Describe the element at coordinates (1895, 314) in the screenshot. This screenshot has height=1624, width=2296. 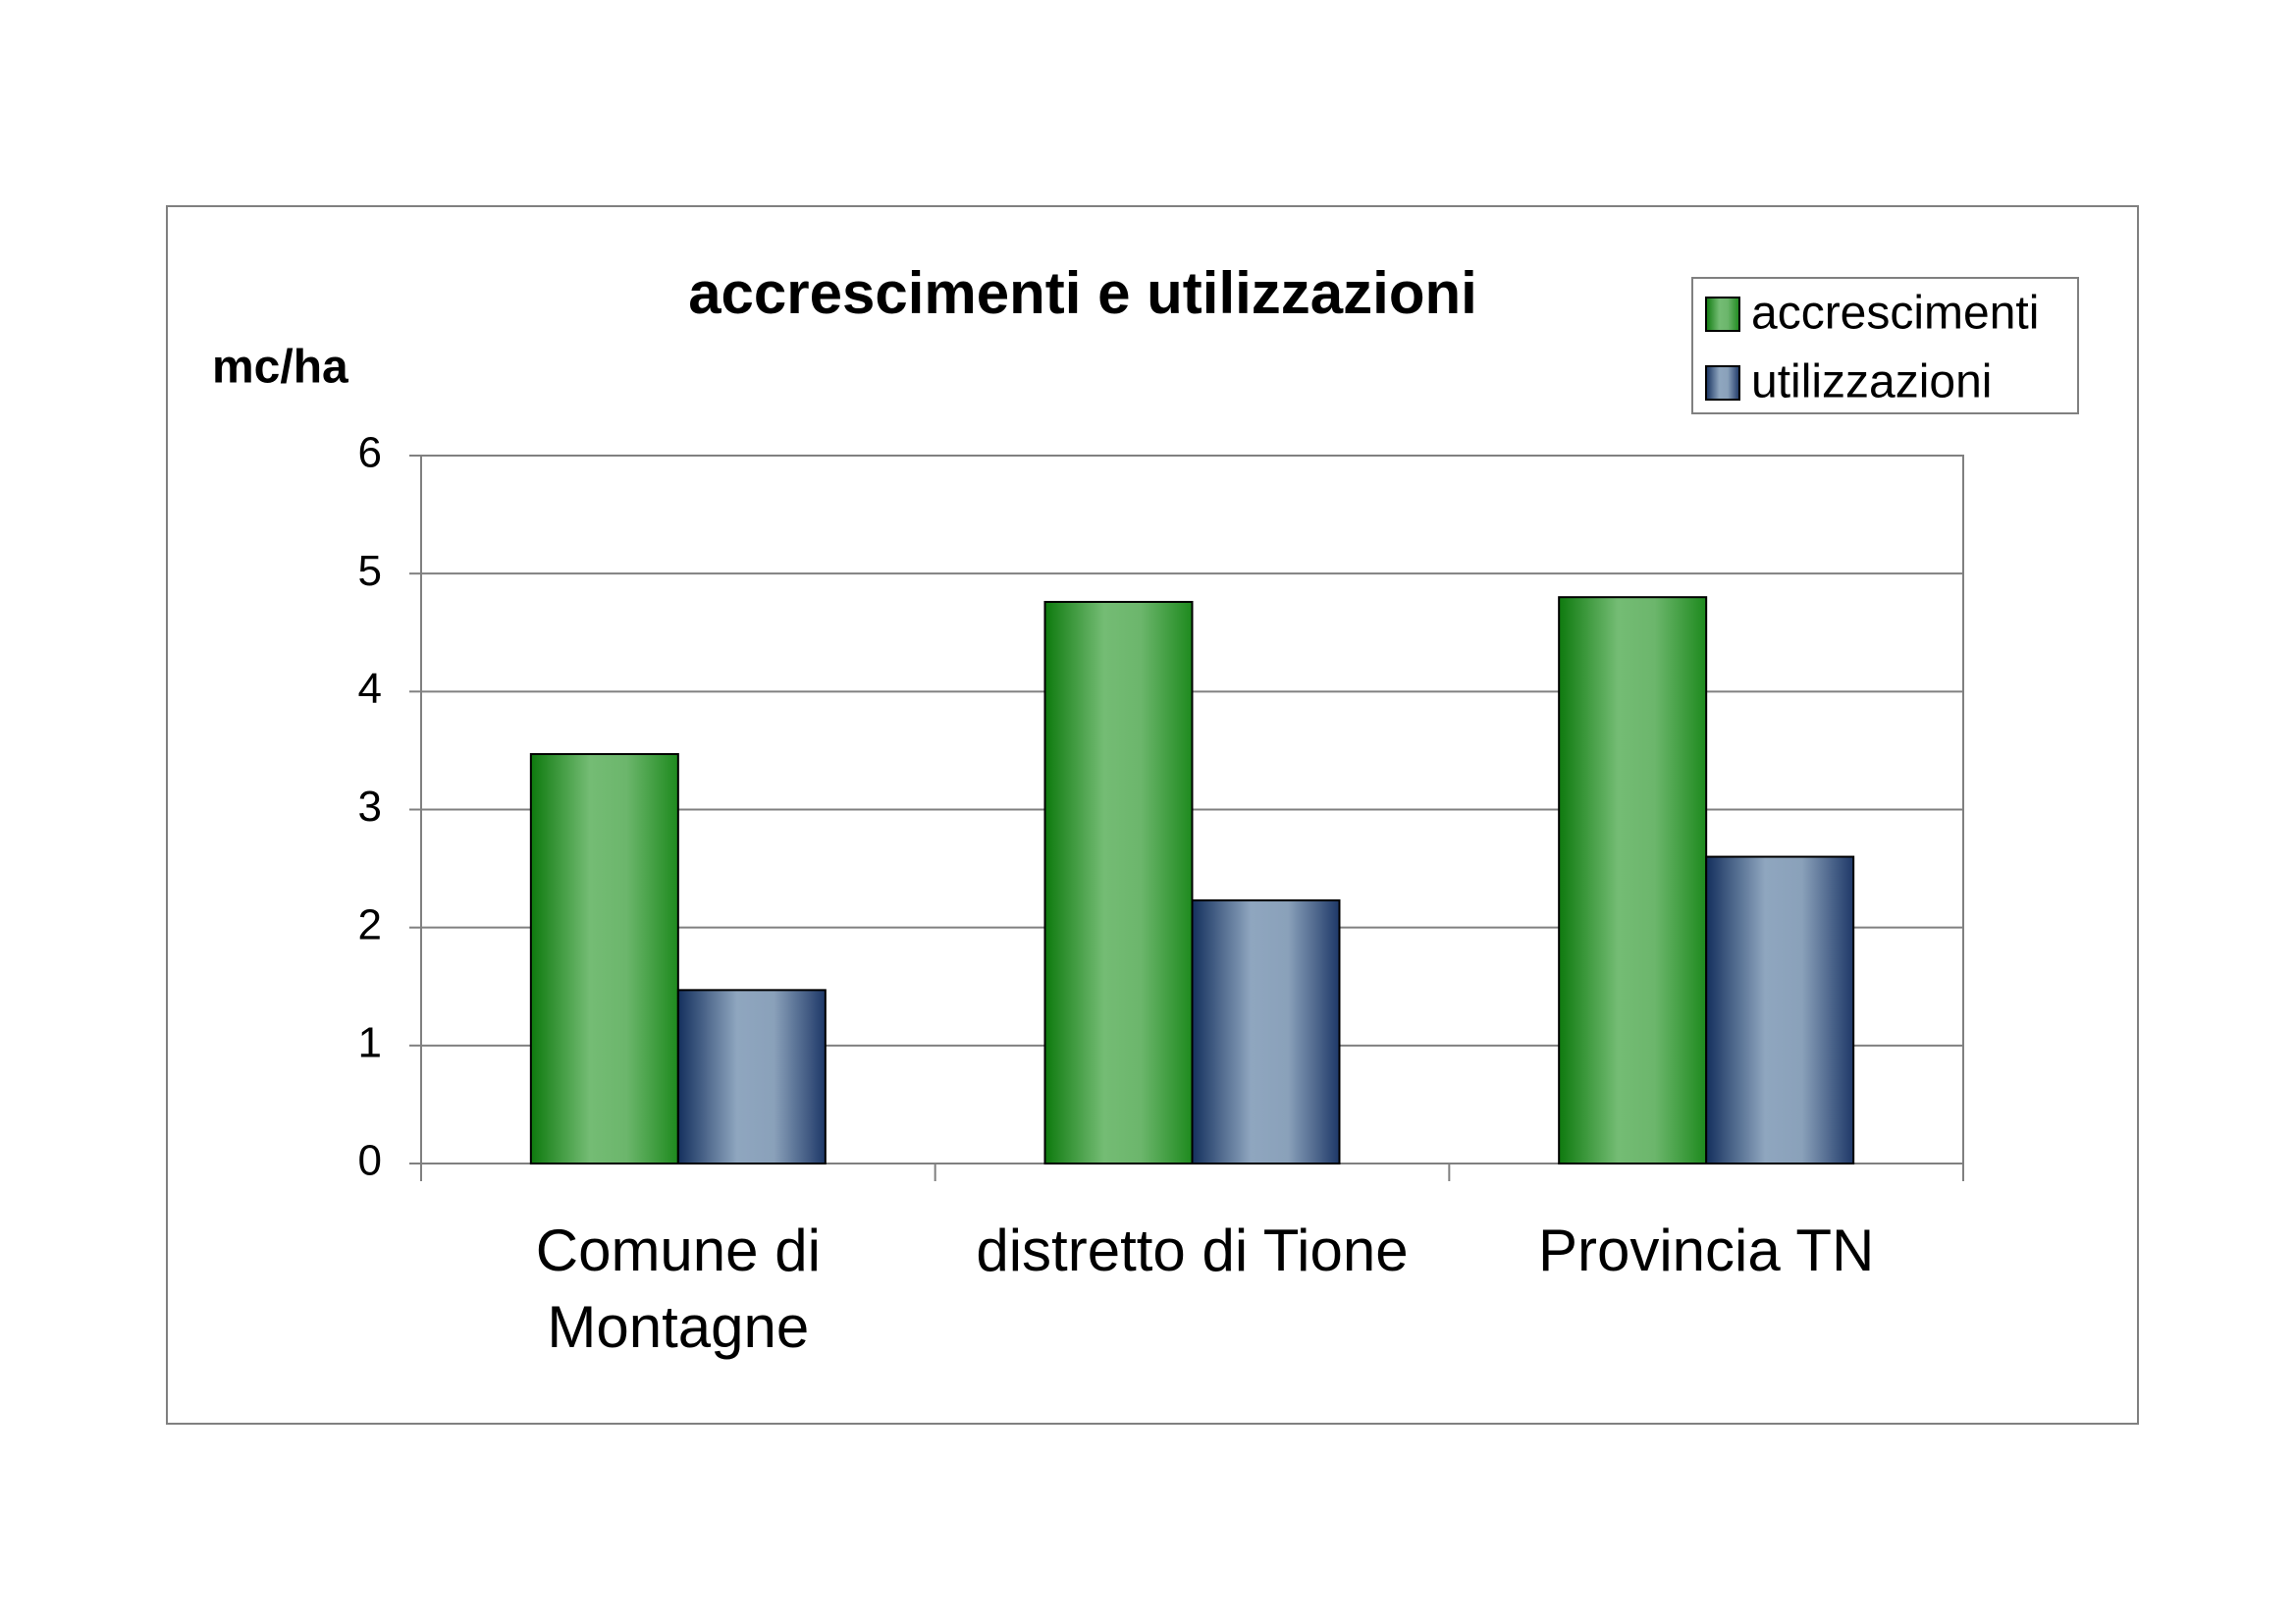
I see `legend-label: accrescimenti` at that location.